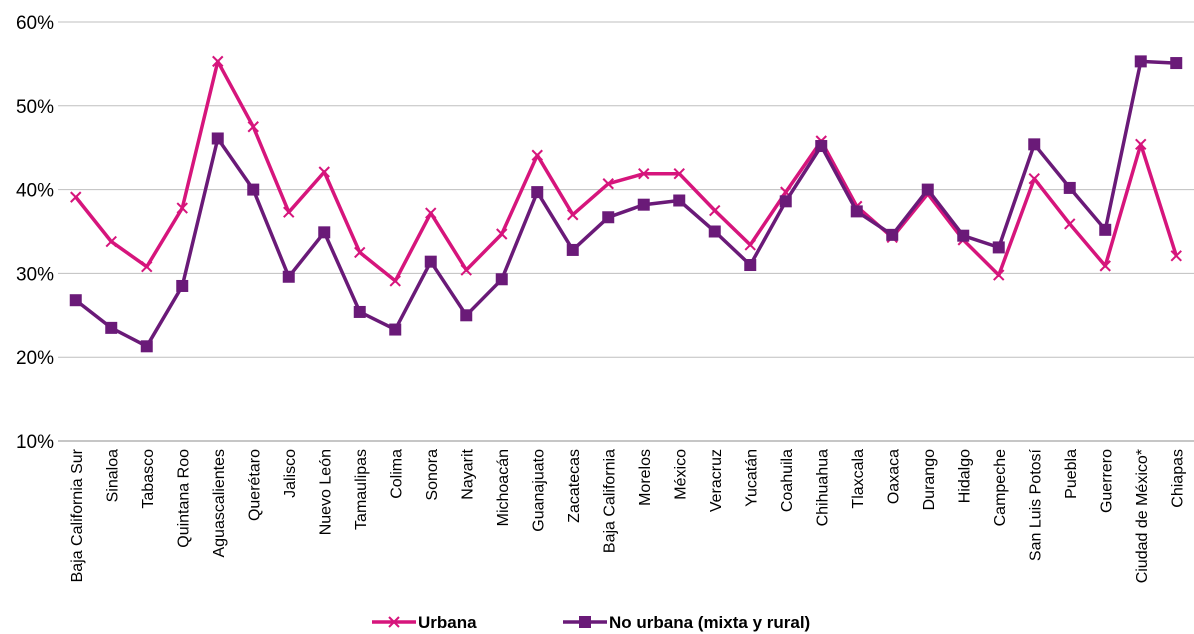 This screenshot has height=634, width=1194. I want to click on x-tick-label: Ciudad de México*, so click(1142, 516).